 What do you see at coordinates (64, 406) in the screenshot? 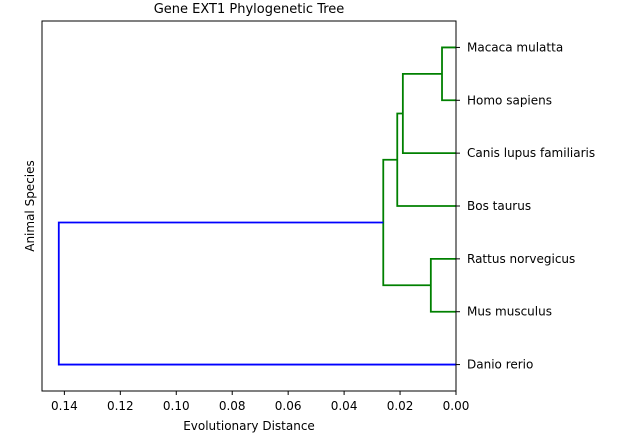
I see `x-tick-label-0: 0.14` at bounding box center [64, 406].